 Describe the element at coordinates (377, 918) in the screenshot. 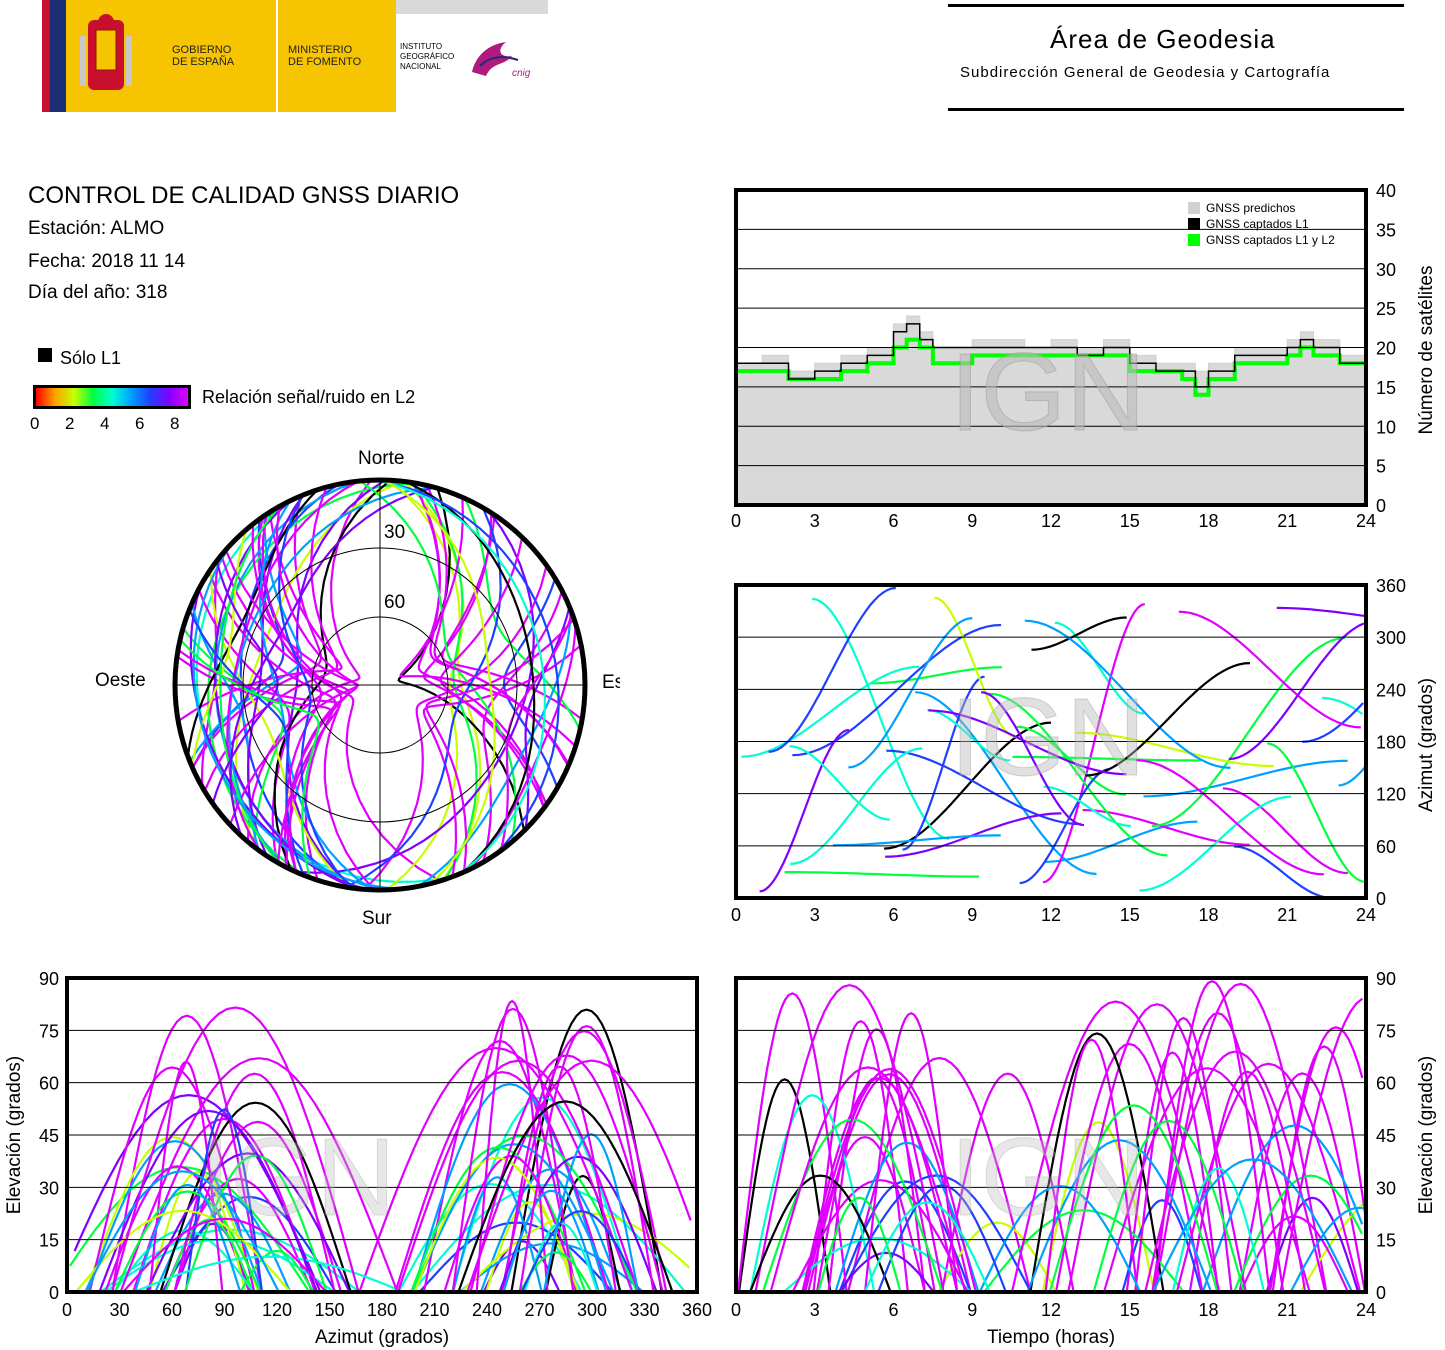

I see `skyplot-south-label: Sur` at that location.